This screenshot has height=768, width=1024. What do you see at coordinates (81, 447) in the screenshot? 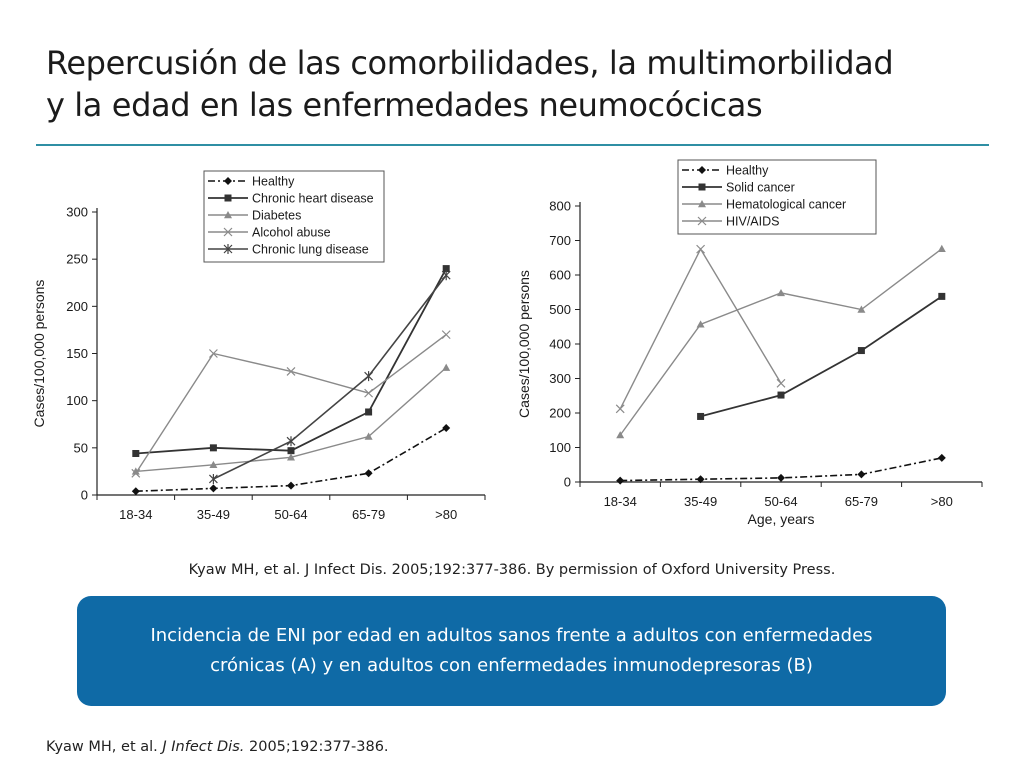
I see `y-tick-label: 50` at bounding box center [81, 447].